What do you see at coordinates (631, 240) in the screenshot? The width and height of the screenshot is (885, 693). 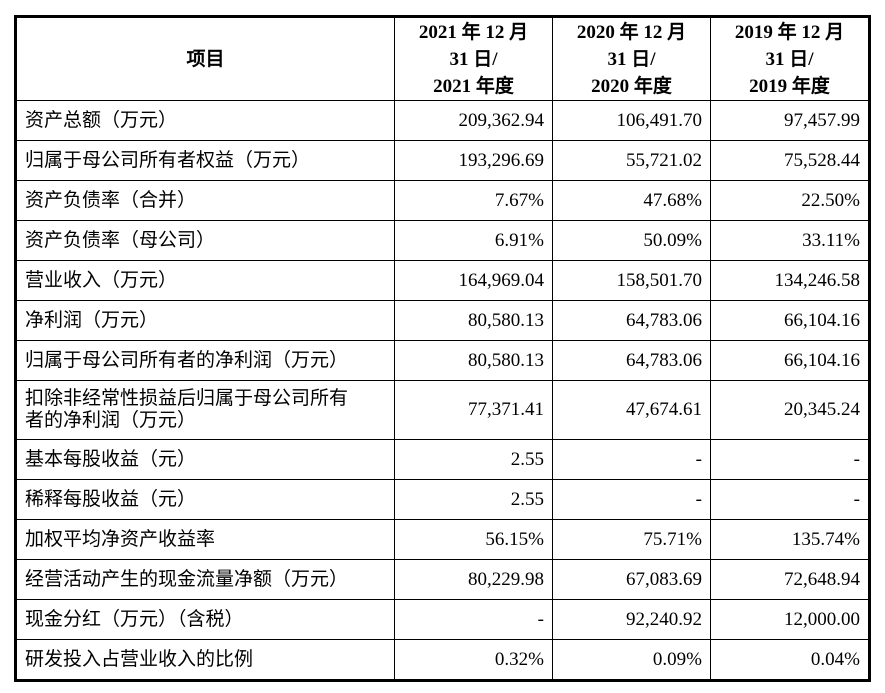 I see `value-2020: 50.09%` at bounding box center [631, 240].